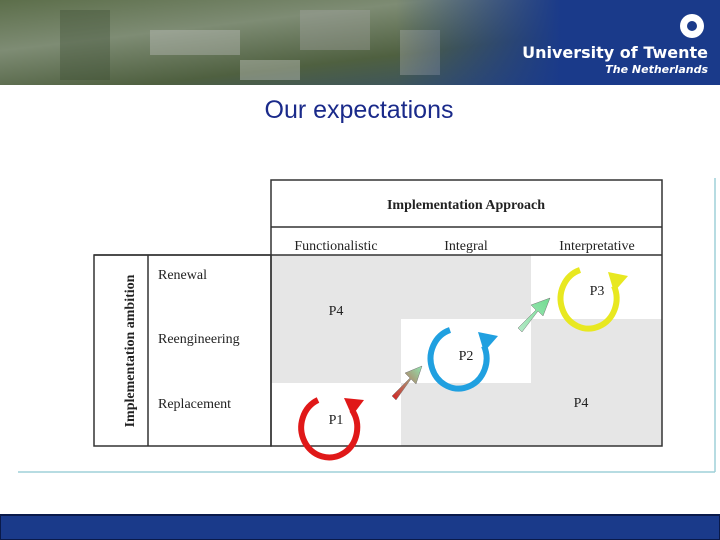 This screenshot has height=540, width=720. Describe the element at coordinates (597, 291) in the screenshot. I see `cell-label: P3` at that location.